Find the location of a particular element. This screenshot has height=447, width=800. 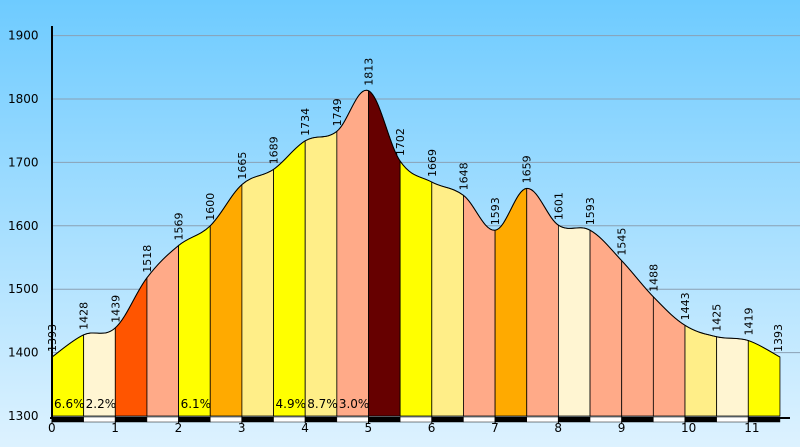

elevation-label: 1428 is located at coordinates (84, 316).